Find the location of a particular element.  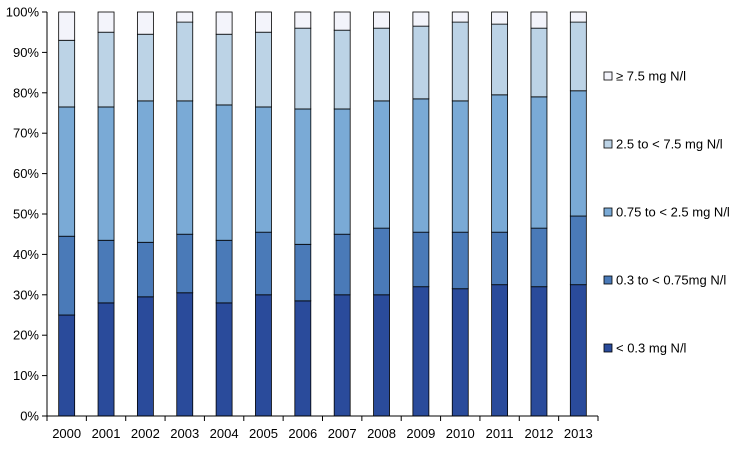

legend-label: 0.75 to < 2.5 mg N/l is located at coordinates (673, 212).